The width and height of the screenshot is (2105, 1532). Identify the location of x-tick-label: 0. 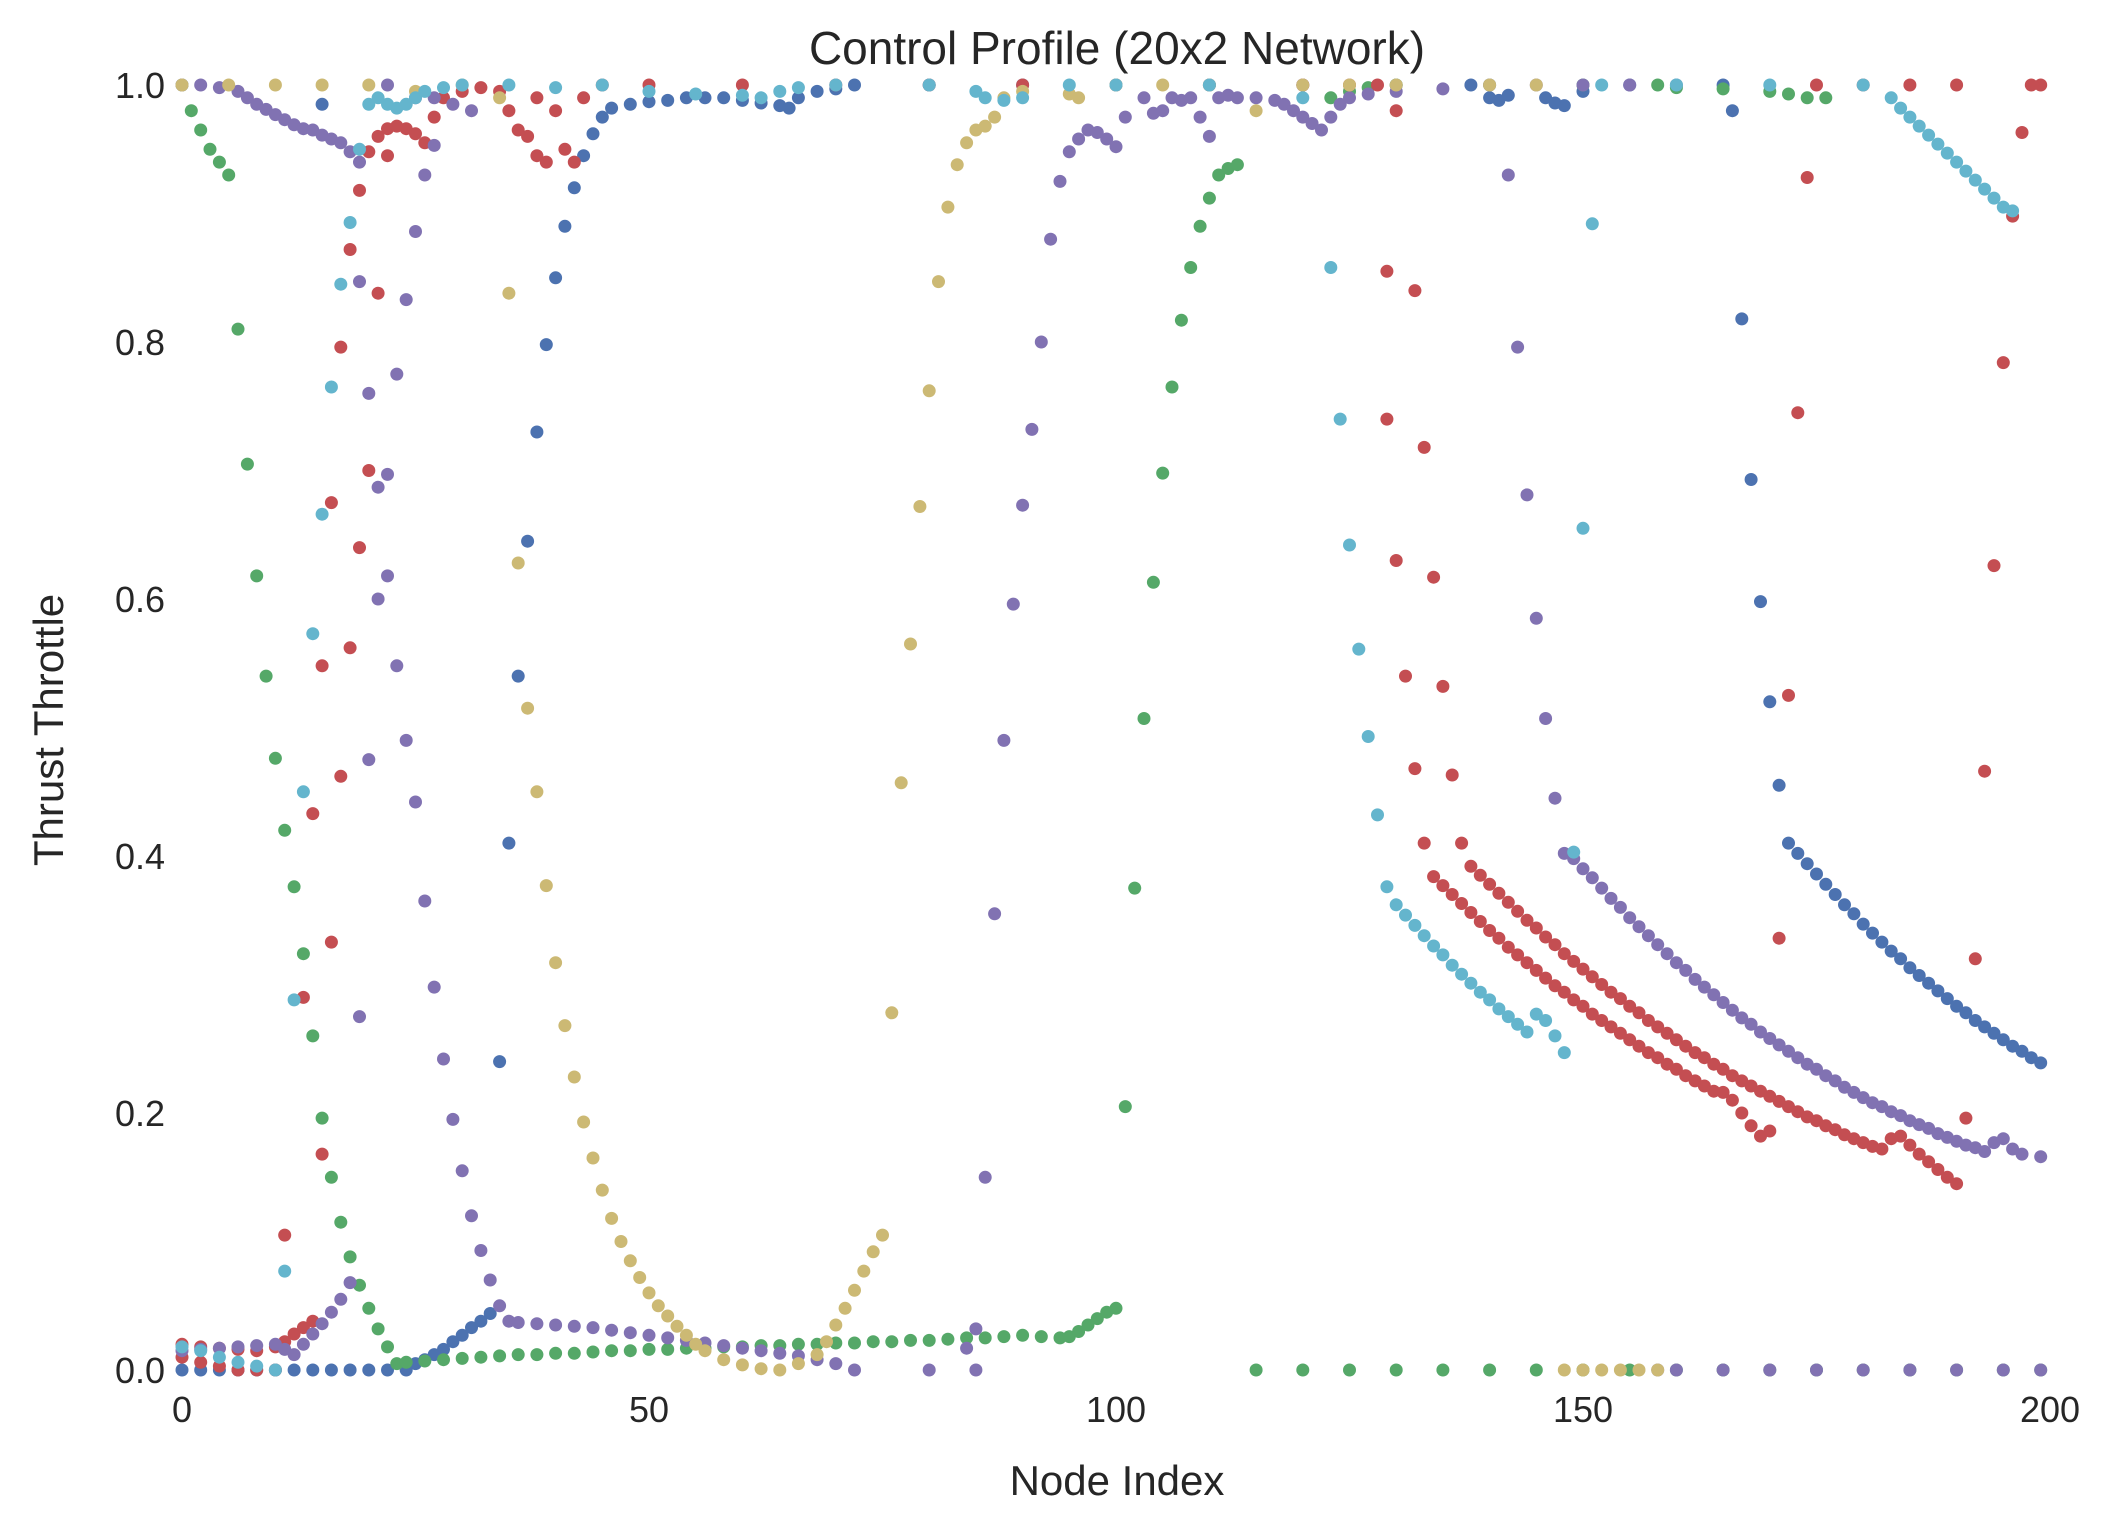
(182, 1409).